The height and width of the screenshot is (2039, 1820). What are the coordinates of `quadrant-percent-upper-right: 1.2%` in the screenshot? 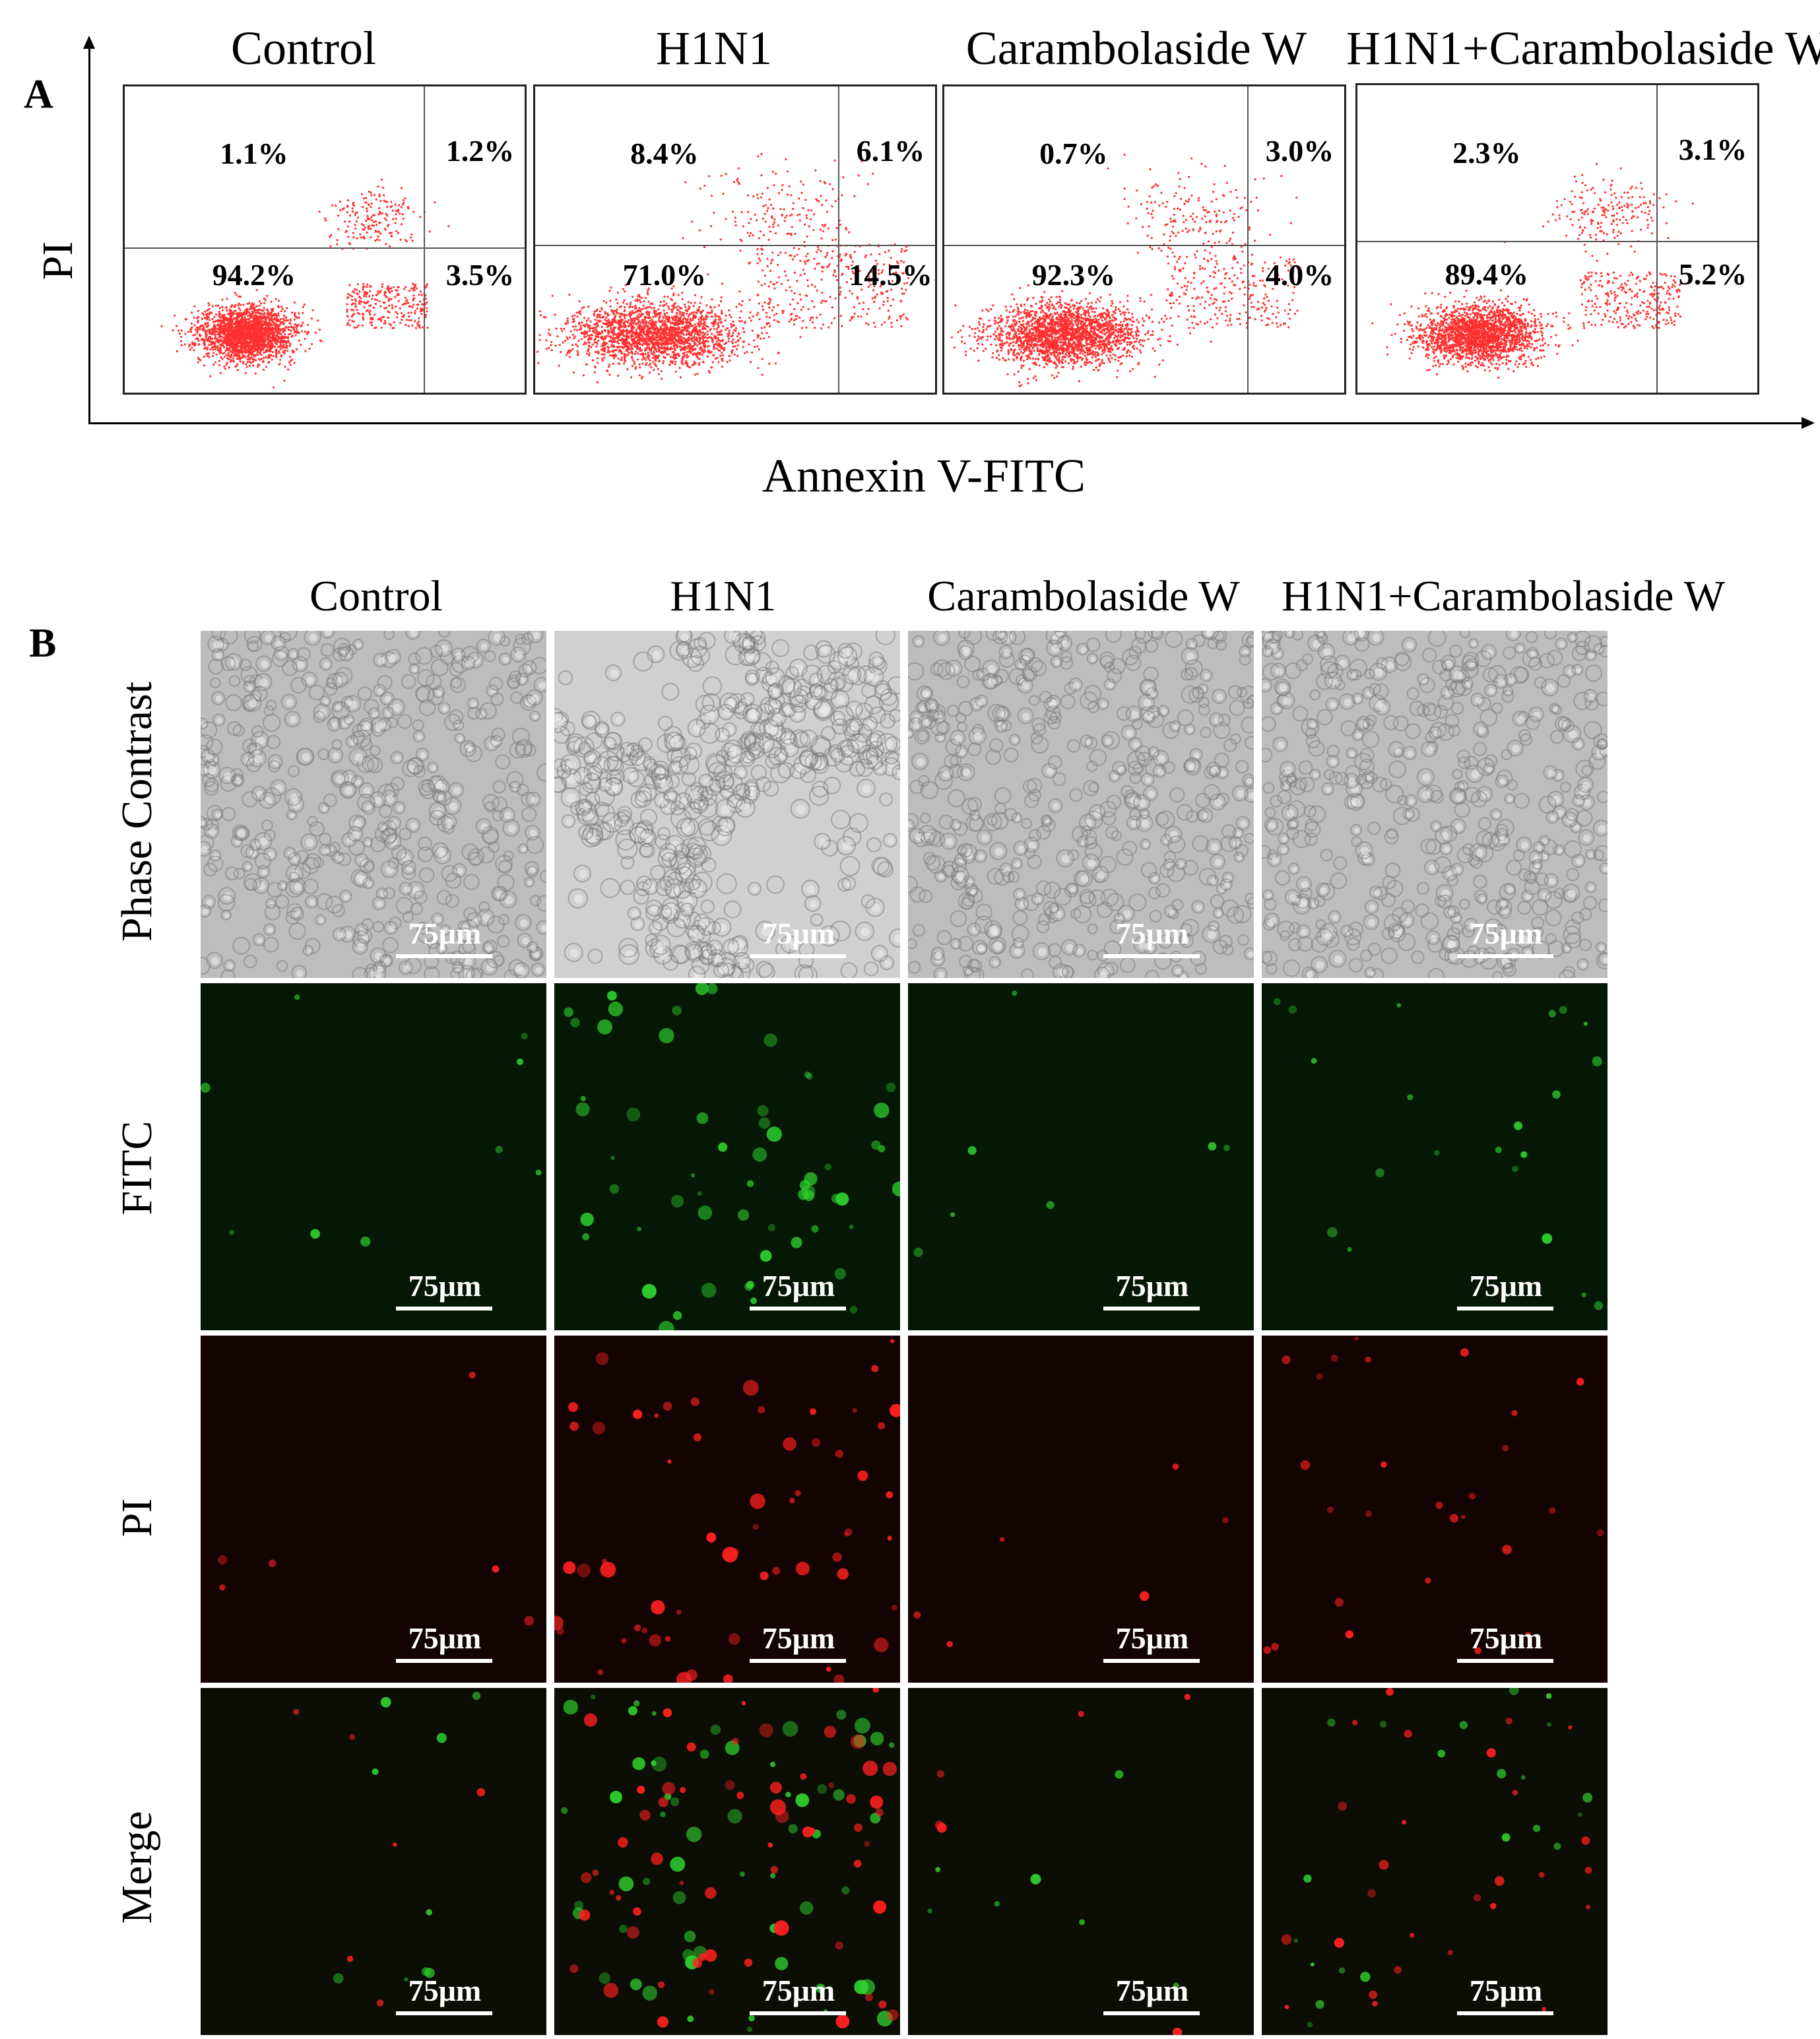 It's located at (480, 150).